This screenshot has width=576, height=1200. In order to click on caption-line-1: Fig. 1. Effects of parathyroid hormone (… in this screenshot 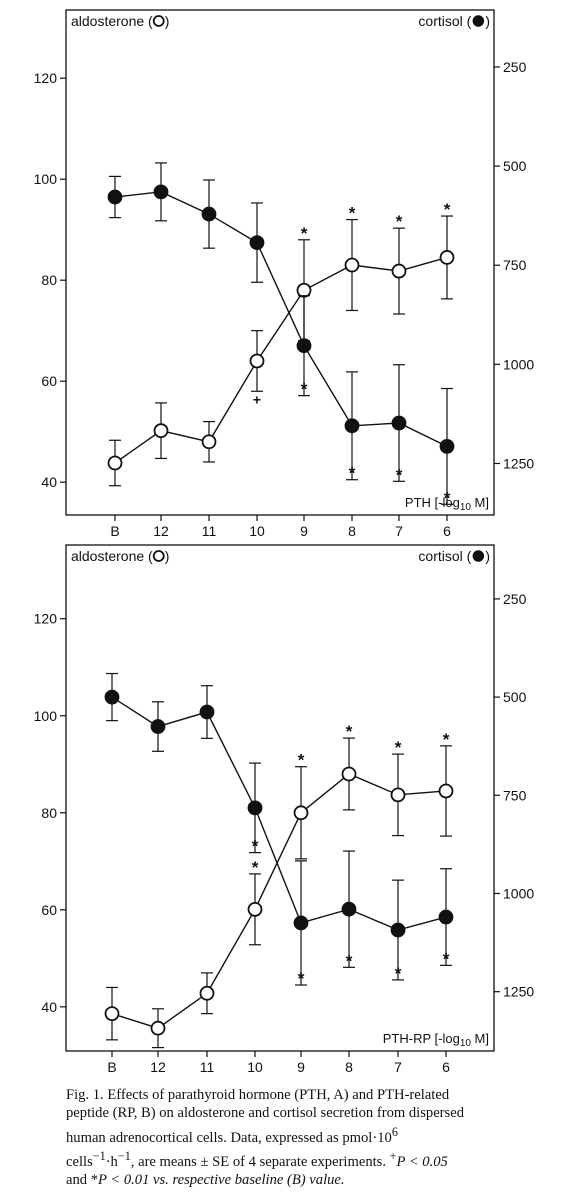, I will do `click(258, 1095)`.